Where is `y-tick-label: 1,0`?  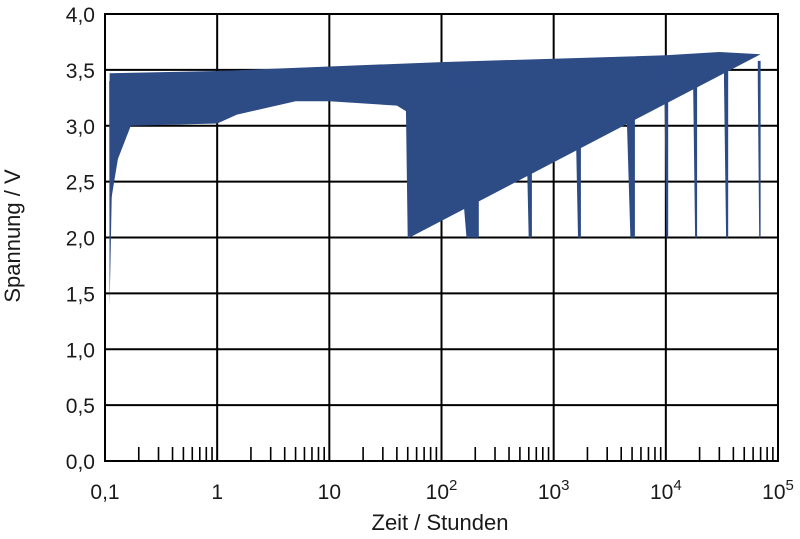 y-tick-label: 1,0 is located at coordinates (80, 350).